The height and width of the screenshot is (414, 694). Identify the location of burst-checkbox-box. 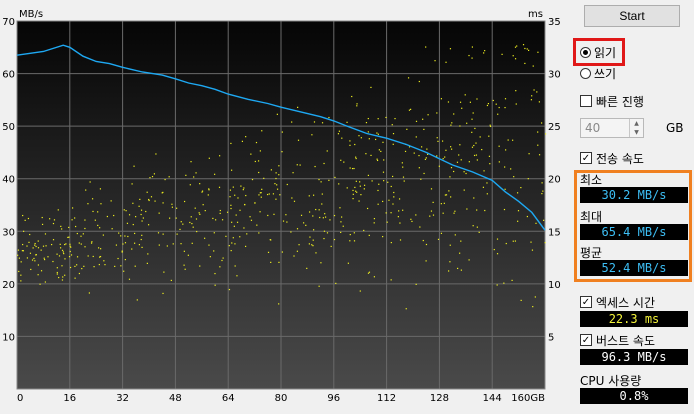
(586, 340).